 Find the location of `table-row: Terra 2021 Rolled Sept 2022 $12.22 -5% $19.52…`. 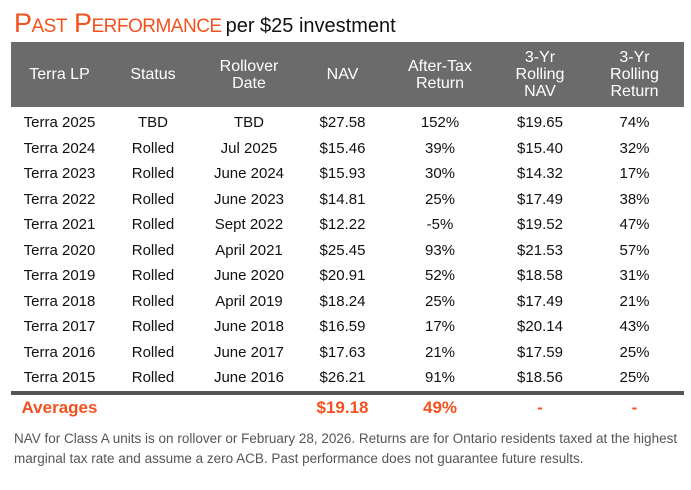

table-row: Terra 2021 Rolled Sept 2022 $12.22 -5% $19.52… is located at coordinates (347, 225).